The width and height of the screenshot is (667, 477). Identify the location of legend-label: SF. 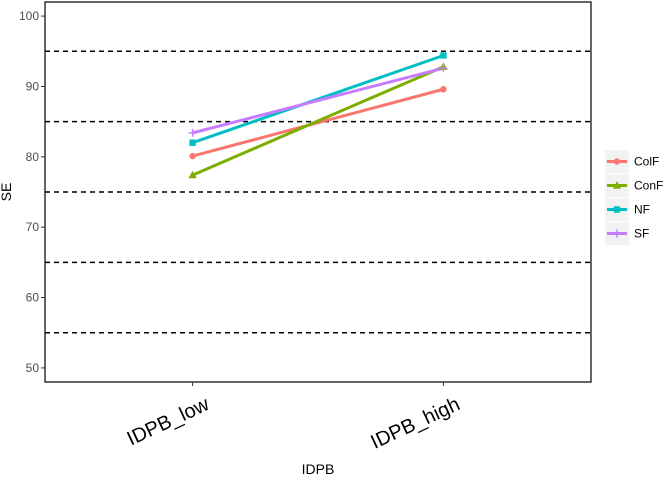
(641, 234).